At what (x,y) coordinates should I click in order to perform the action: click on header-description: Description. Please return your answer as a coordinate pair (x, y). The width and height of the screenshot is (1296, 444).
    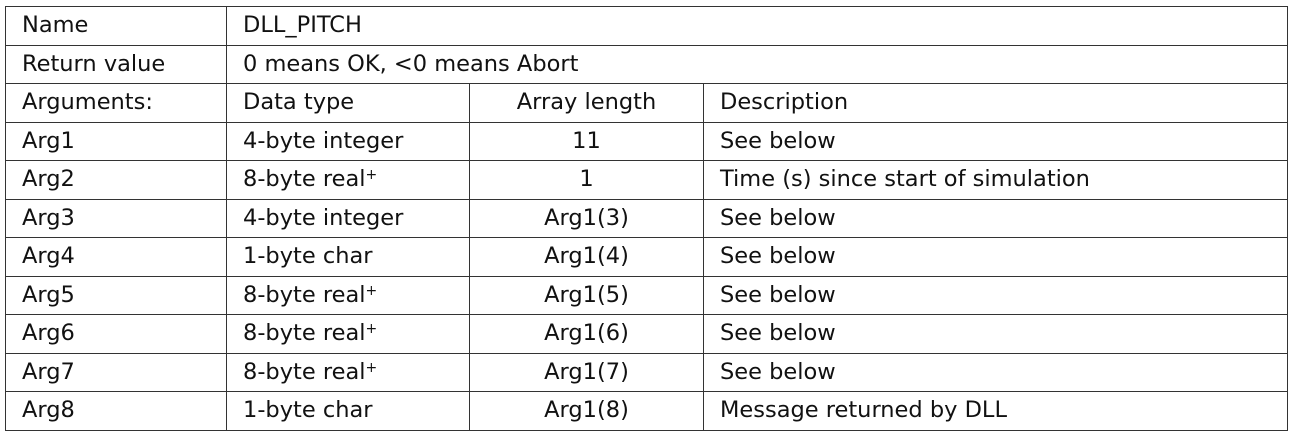
    Looking at the image, I should click on (995, 103).